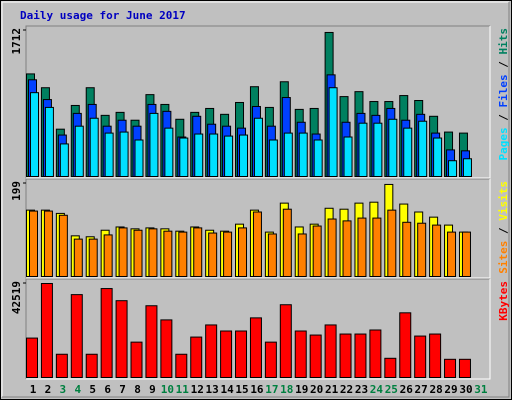  Describe the element at coordinates (450, 389) in the screenshot. I see `x-tick-label: 29` at that location.